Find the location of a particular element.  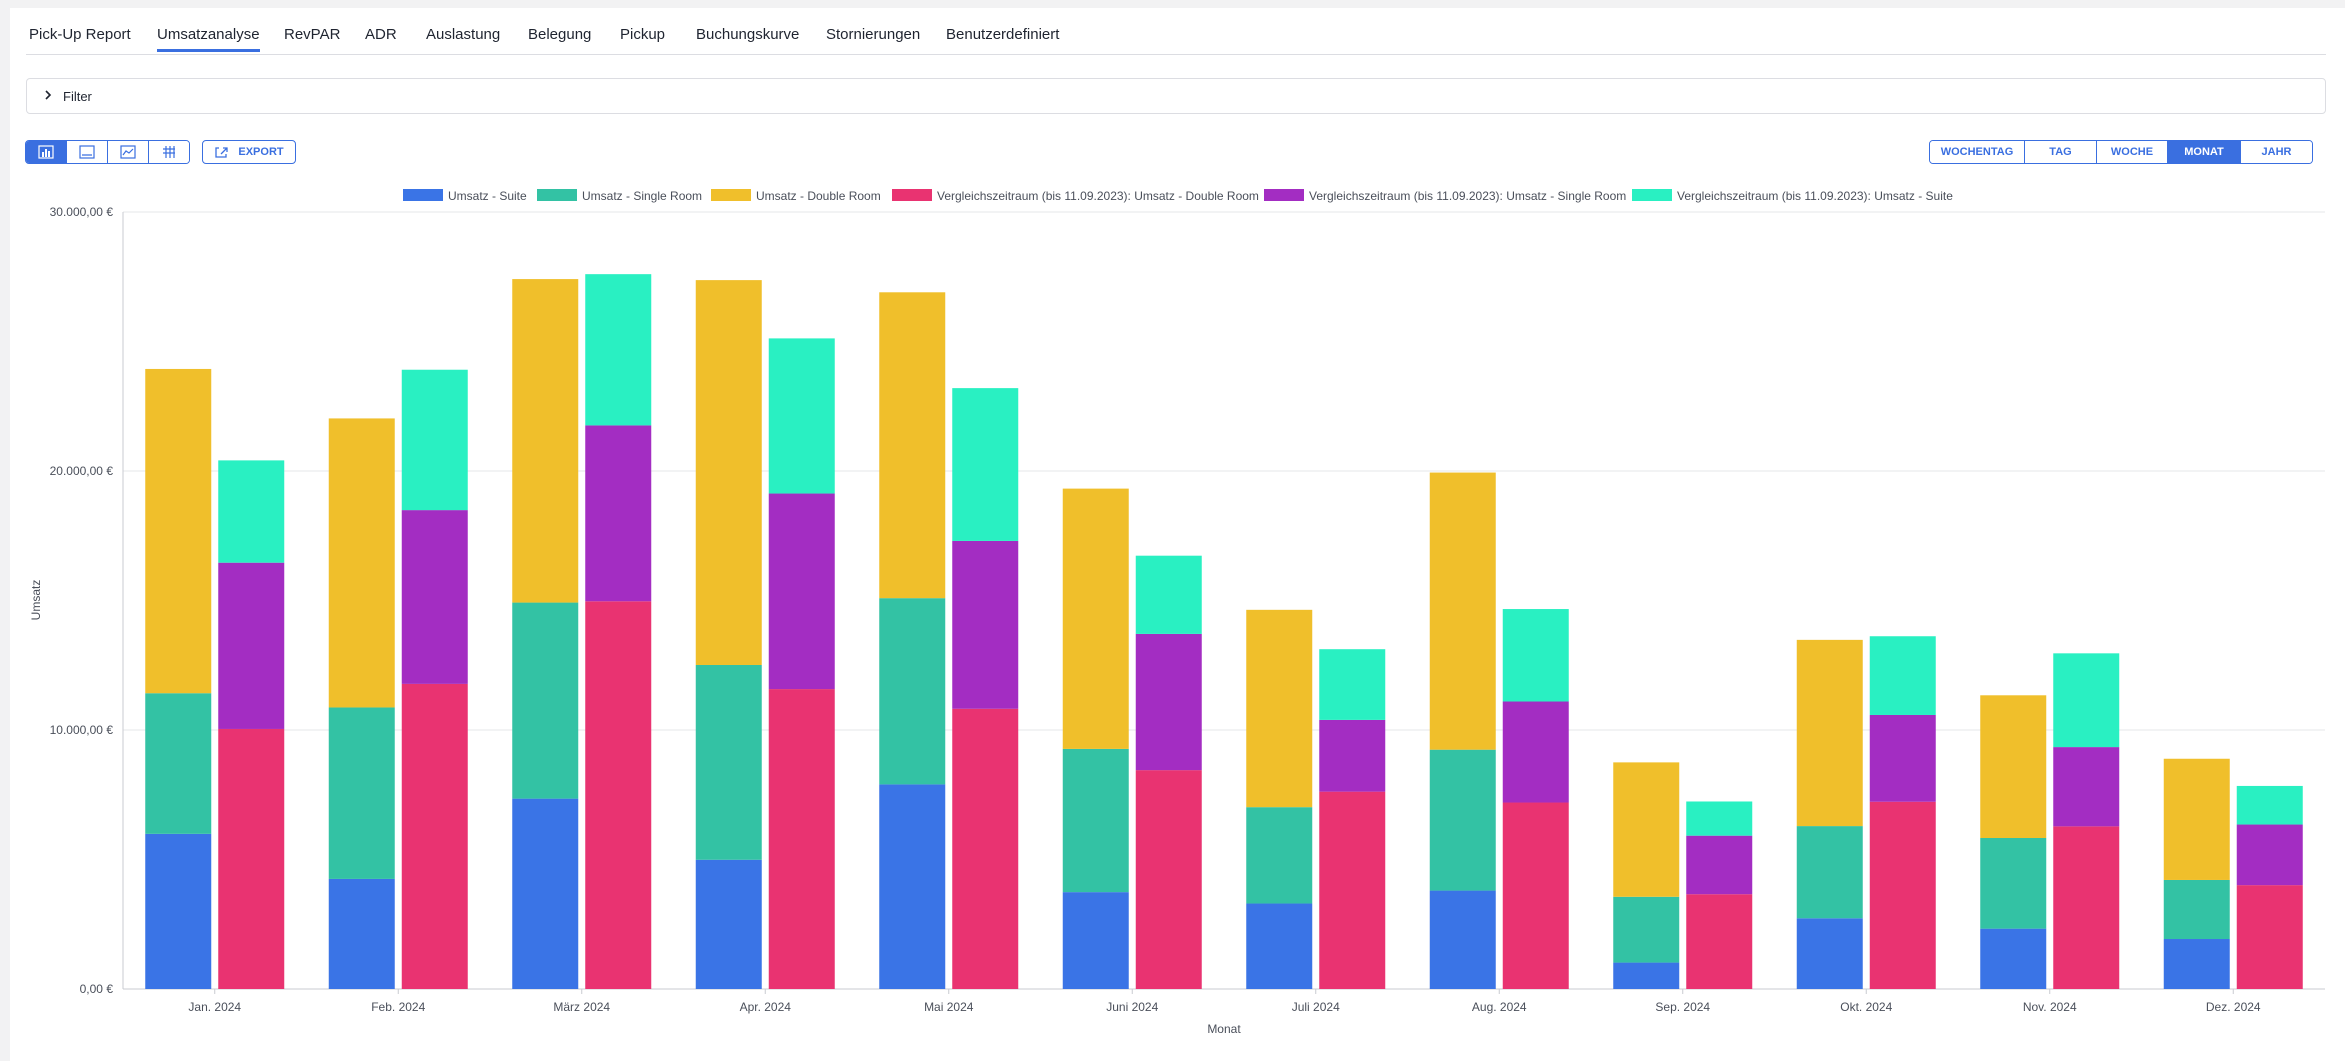

y-tick-label: 10.000,00 € is located at coordinates (82, 730).